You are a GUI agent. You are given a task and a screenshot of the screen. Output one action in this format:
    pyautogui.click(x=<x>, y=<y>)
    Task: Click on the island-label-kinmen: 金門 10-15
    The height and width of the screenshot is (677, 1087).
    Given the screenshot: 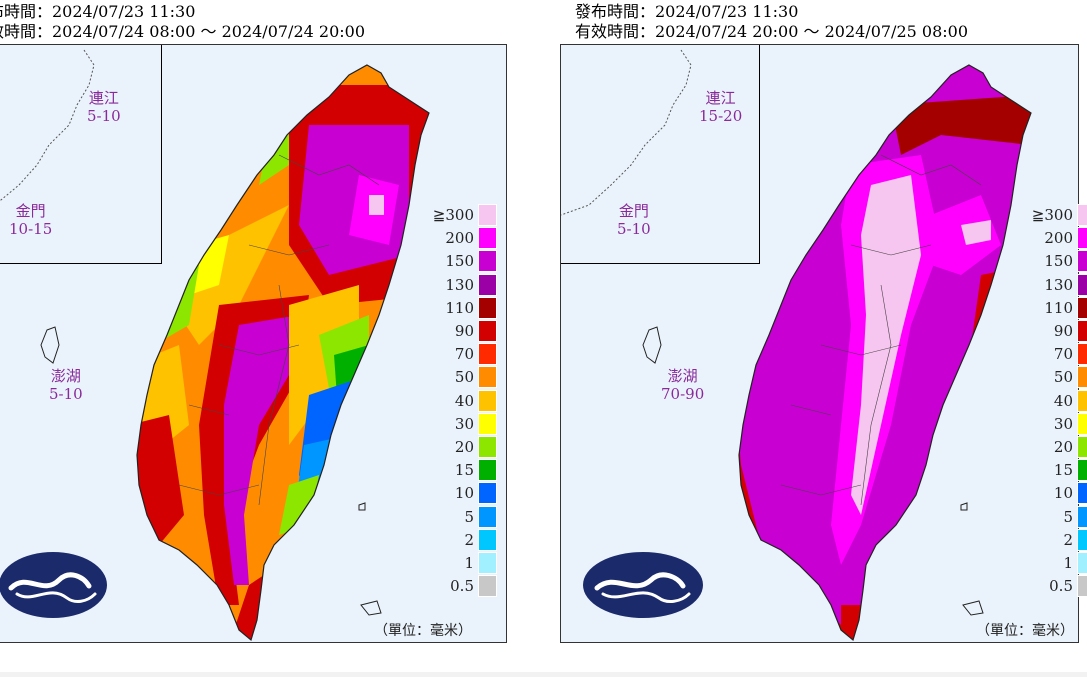 What is the action you would take?
    pyautogui.click(x=31, y=220)
    